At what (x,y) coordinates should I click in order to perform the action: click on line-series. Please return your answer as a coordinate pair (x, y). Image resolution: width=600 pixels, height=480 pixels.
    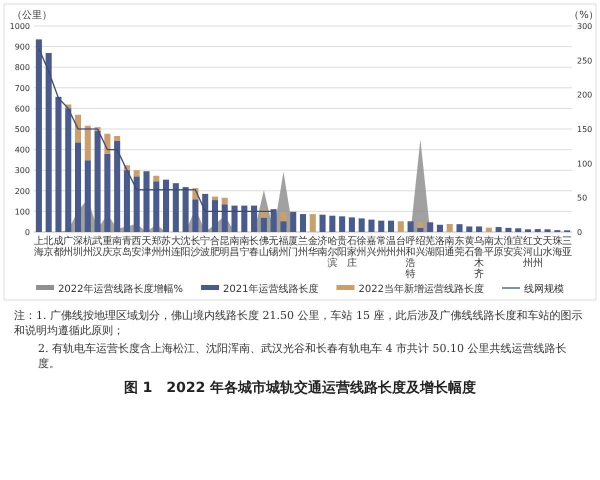
    Looking at the image, I should click on (156, 130).